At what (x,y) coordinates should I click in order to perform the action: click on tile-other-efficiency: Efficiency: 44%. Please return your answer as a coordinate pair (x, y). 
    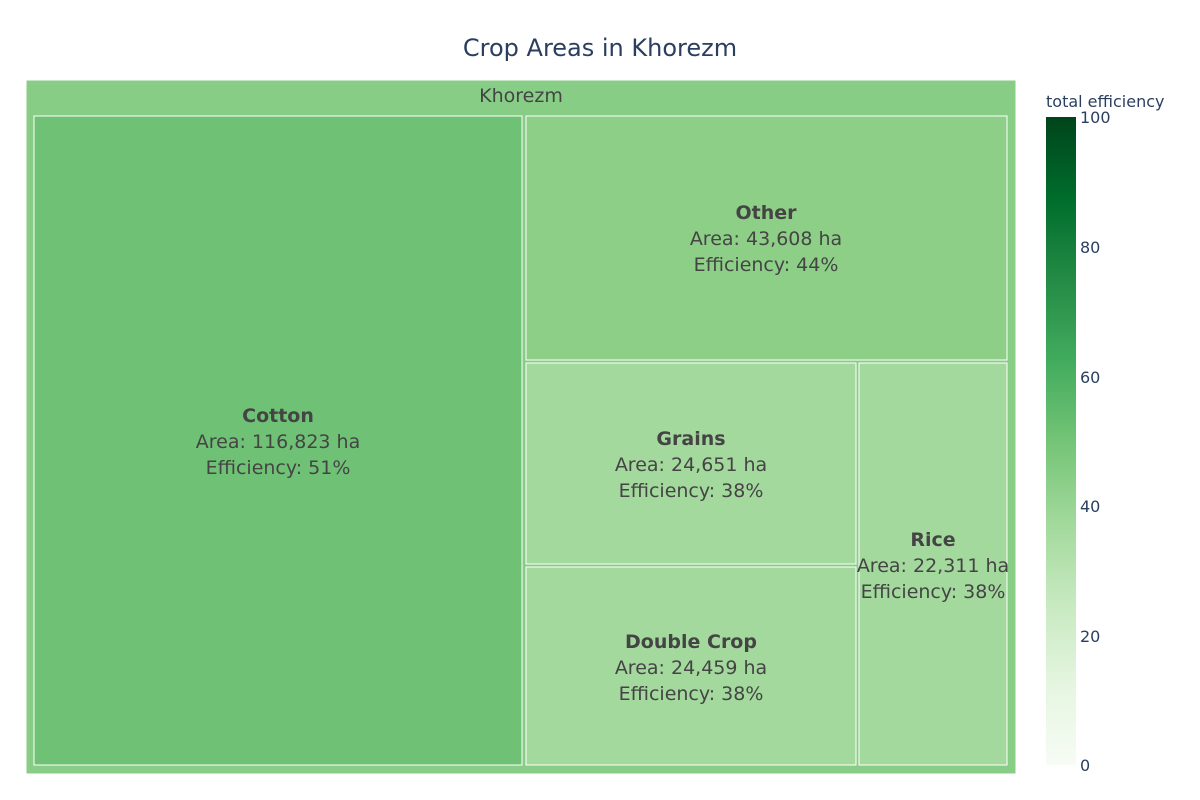
    Looking at the image, I should click on (766, 265).